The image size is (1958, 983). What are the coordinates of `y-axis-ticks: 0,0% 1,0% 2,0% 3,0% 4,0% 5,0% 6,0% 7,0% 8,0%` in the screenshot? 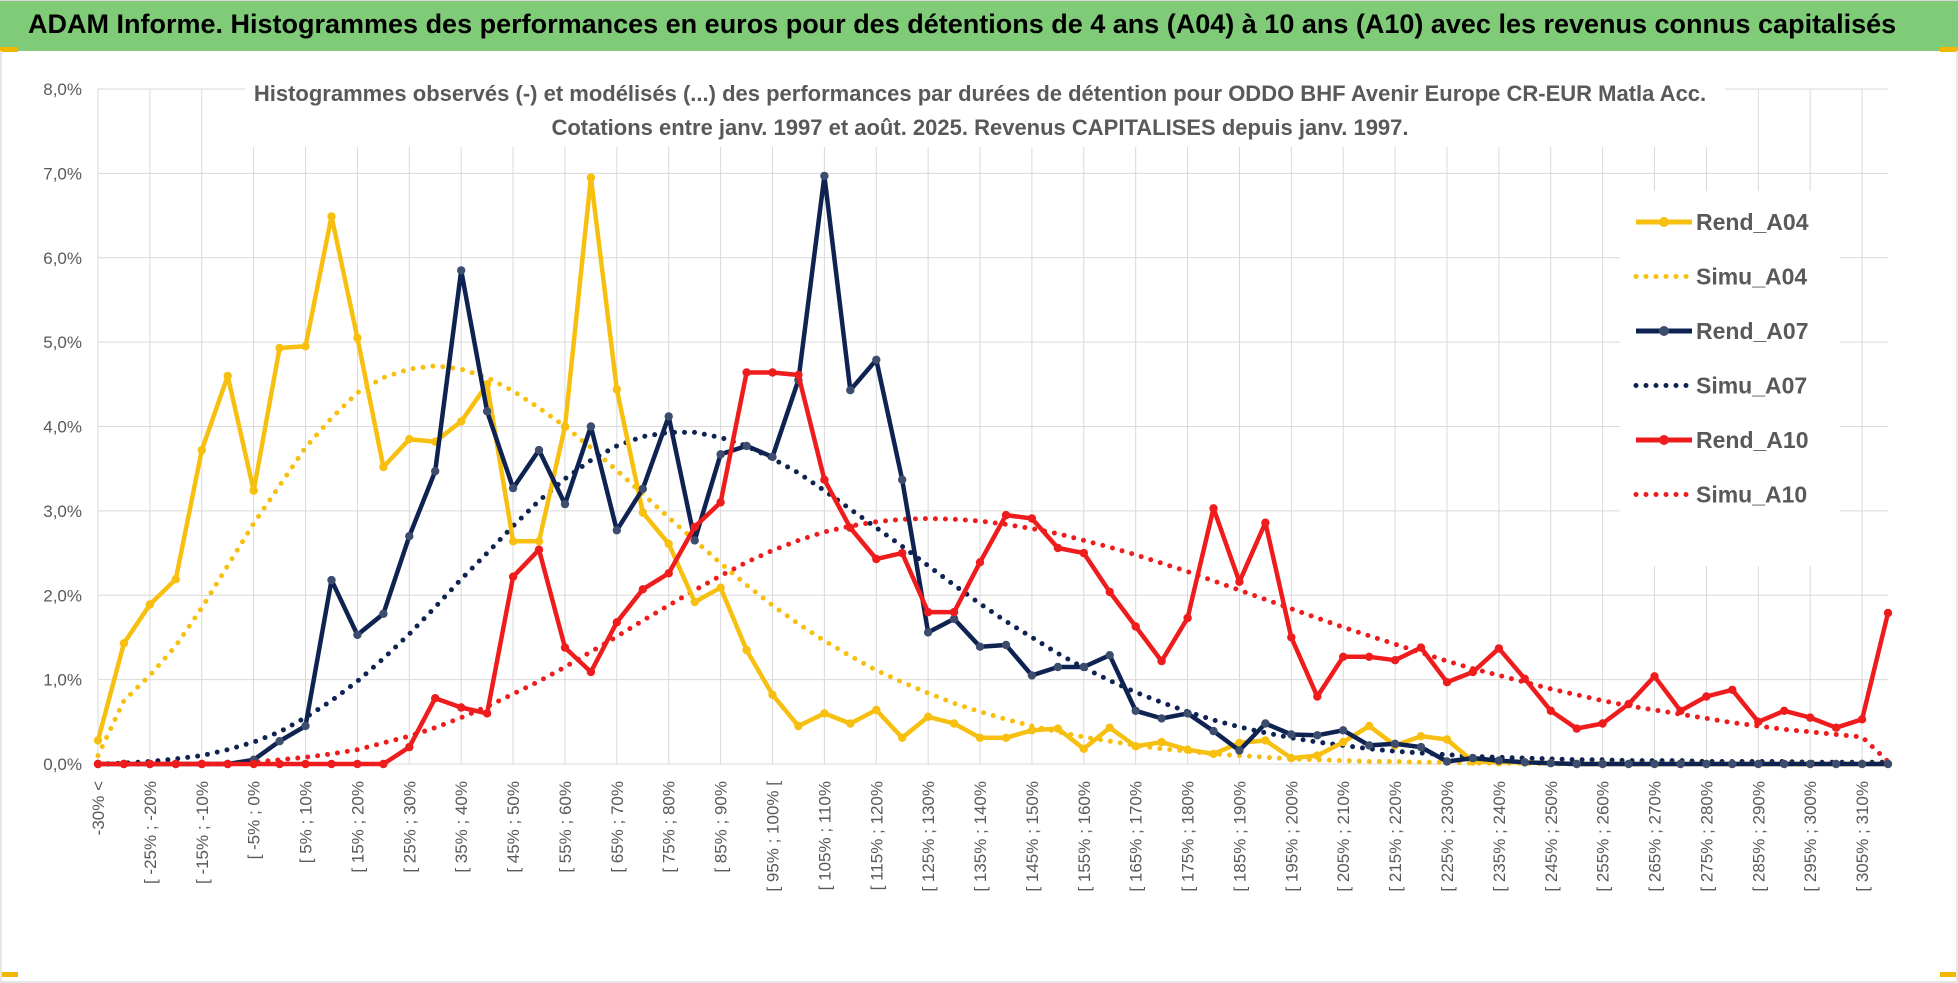 It's located at (62, 427).